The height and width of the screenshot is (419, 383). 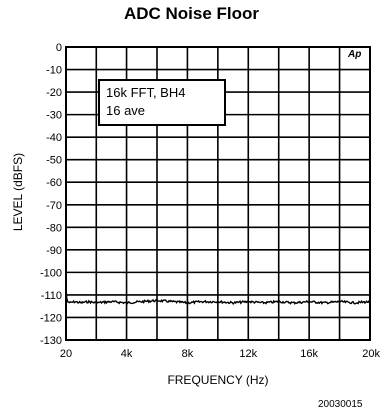 What do you see at coordinates (354, 54) in the screenshot?
I see `ap-logo: Ap` at bounding box center [354, 54].